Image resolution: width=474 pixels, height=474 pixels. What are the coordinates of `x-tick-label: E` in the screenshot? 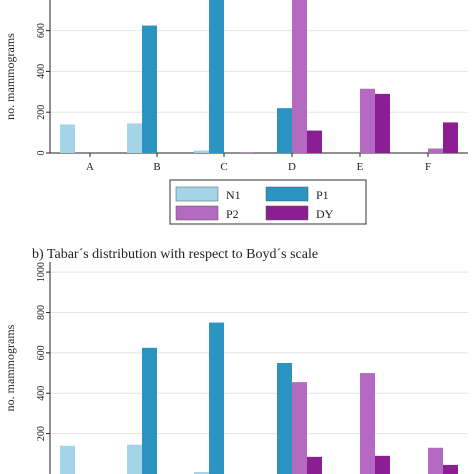 It's located at (360, 167).